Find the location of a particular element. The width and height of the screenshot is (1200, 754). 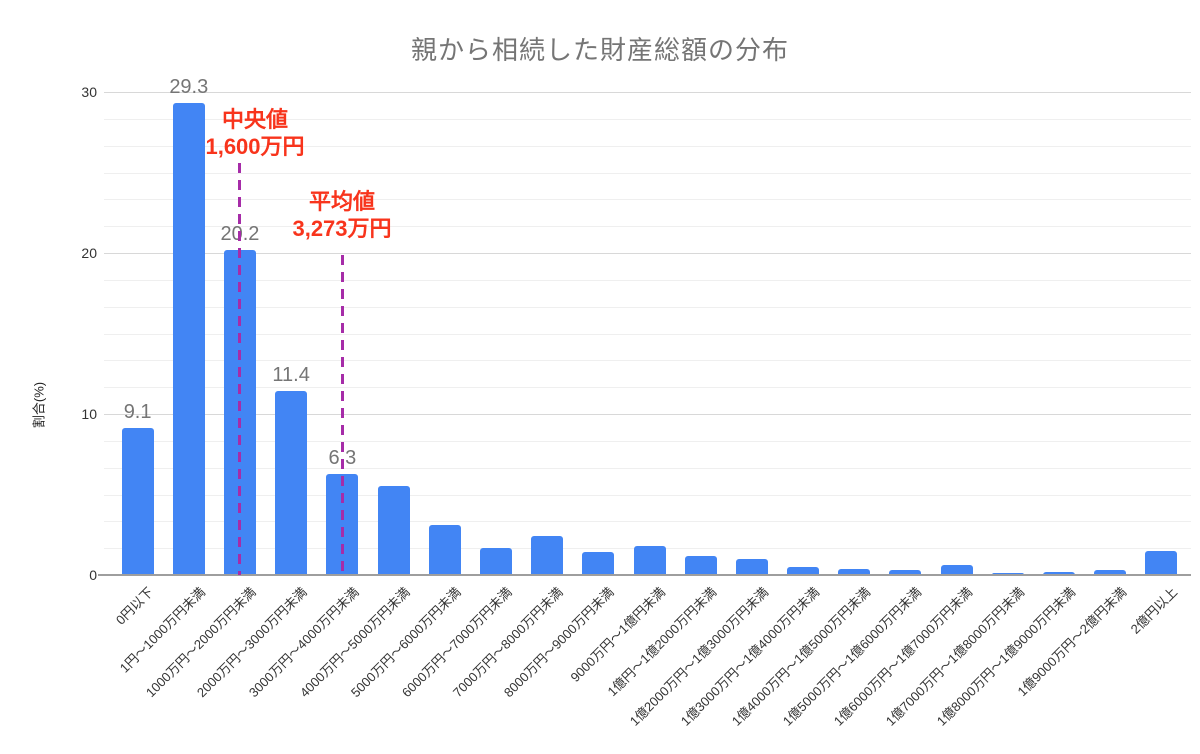

median-annotation-label: 中央値 is located at coordinates (254, 119).